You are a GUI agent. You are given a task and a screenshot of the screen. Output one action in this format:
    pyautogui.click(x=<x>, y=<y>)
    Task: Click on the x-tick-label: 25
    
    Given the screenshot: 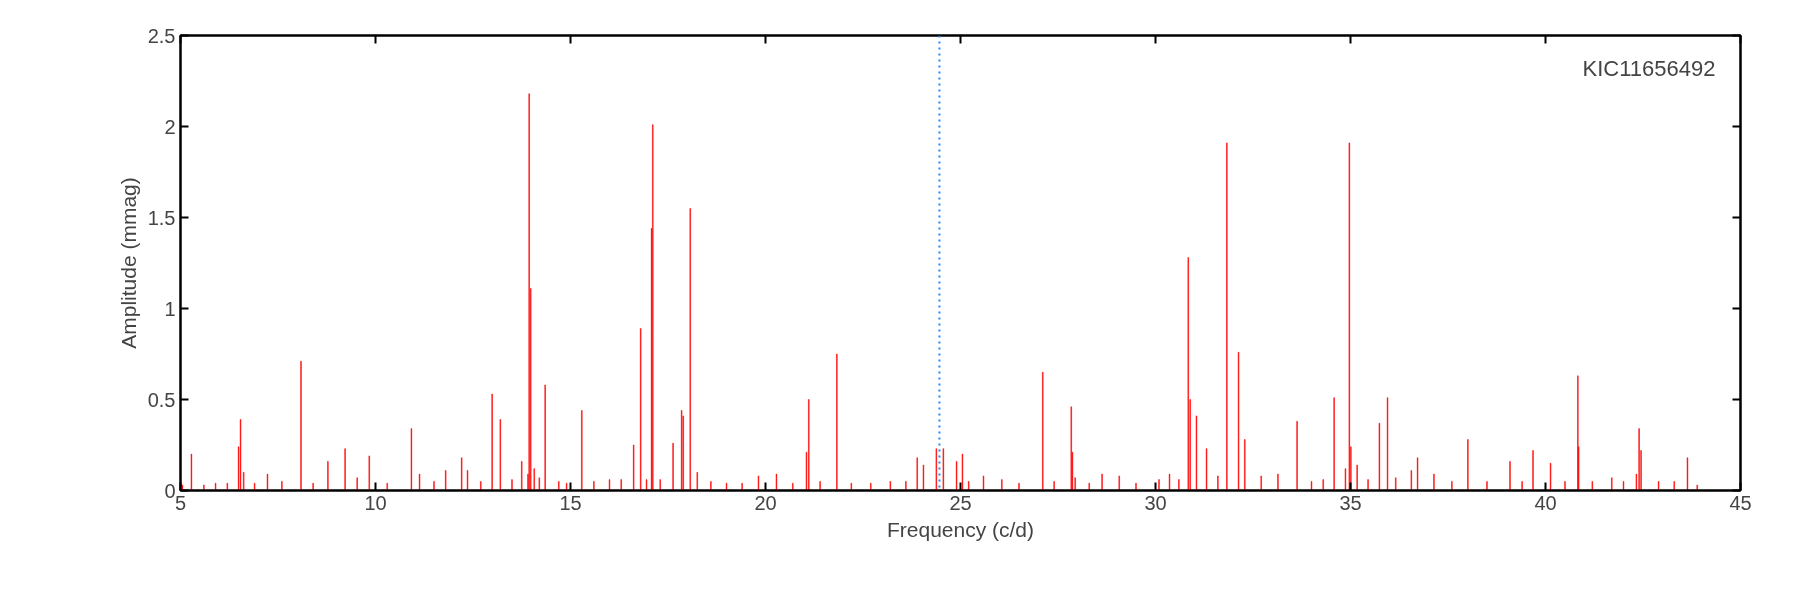 What is the action you would take?
    pyautogui.click(x=960, y=502)
    